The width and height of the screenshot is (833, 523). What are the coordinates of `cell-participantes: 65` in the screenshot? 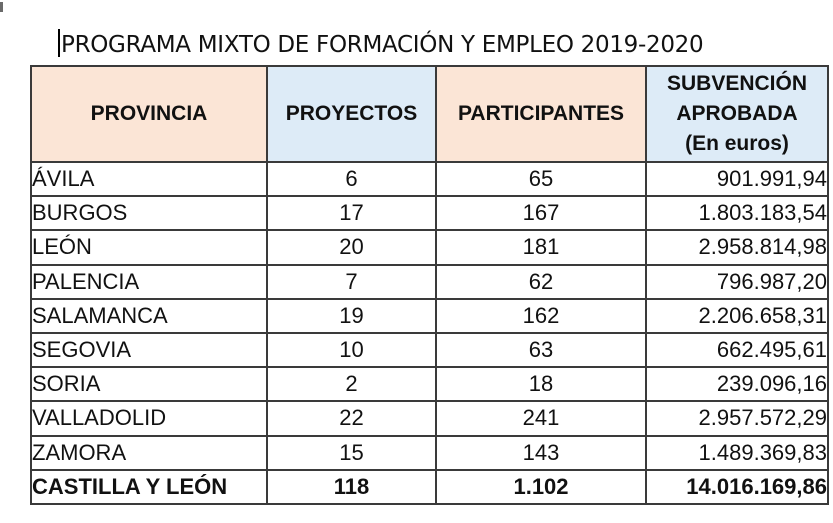 It's located at (541, 179).